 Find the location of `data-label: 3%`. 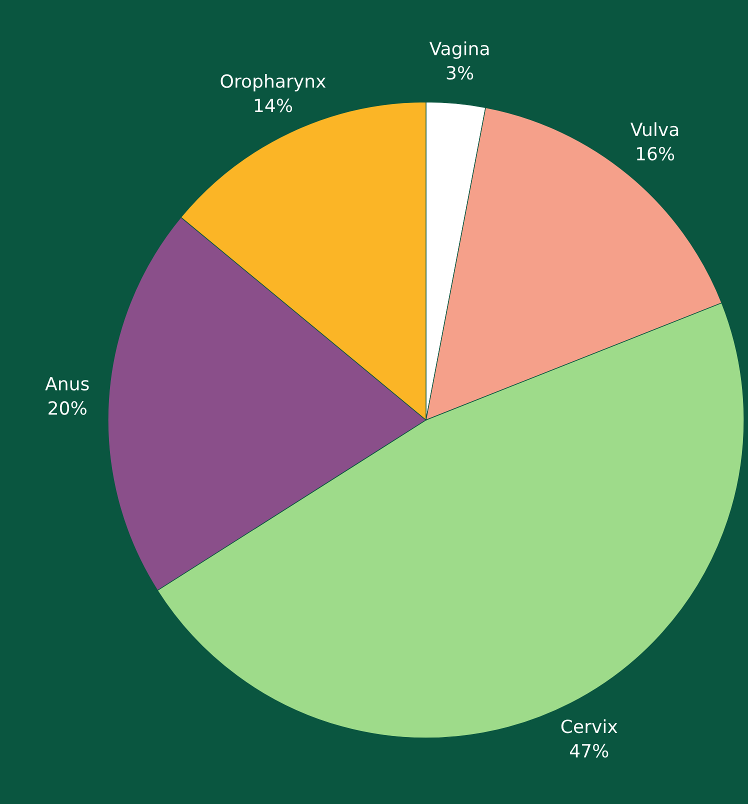

data-label: 3% is located at coordinates (460, 73).